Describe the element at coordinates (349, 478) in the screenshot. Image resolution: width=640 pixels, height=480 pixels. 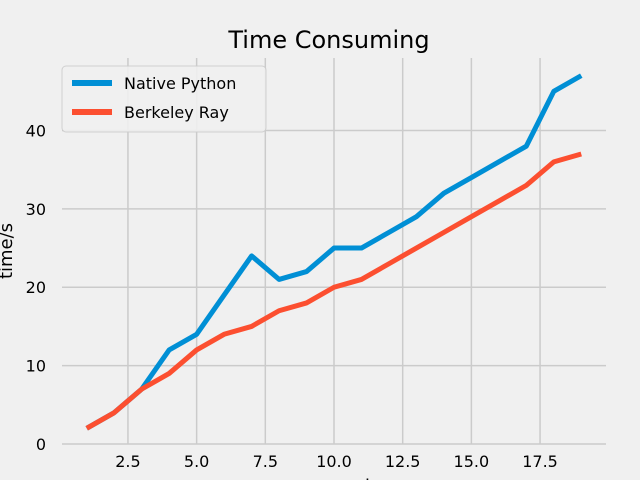
I see `x-axis-label: epoch` at that location.